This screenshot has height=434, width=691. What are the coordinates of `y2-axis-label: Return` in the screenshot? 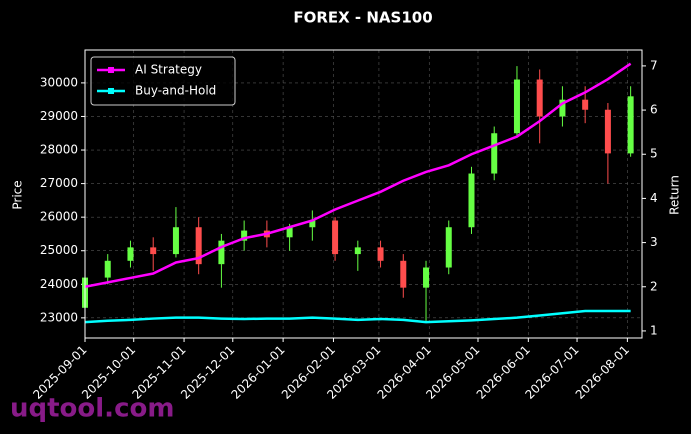 It's located at (675, 195).